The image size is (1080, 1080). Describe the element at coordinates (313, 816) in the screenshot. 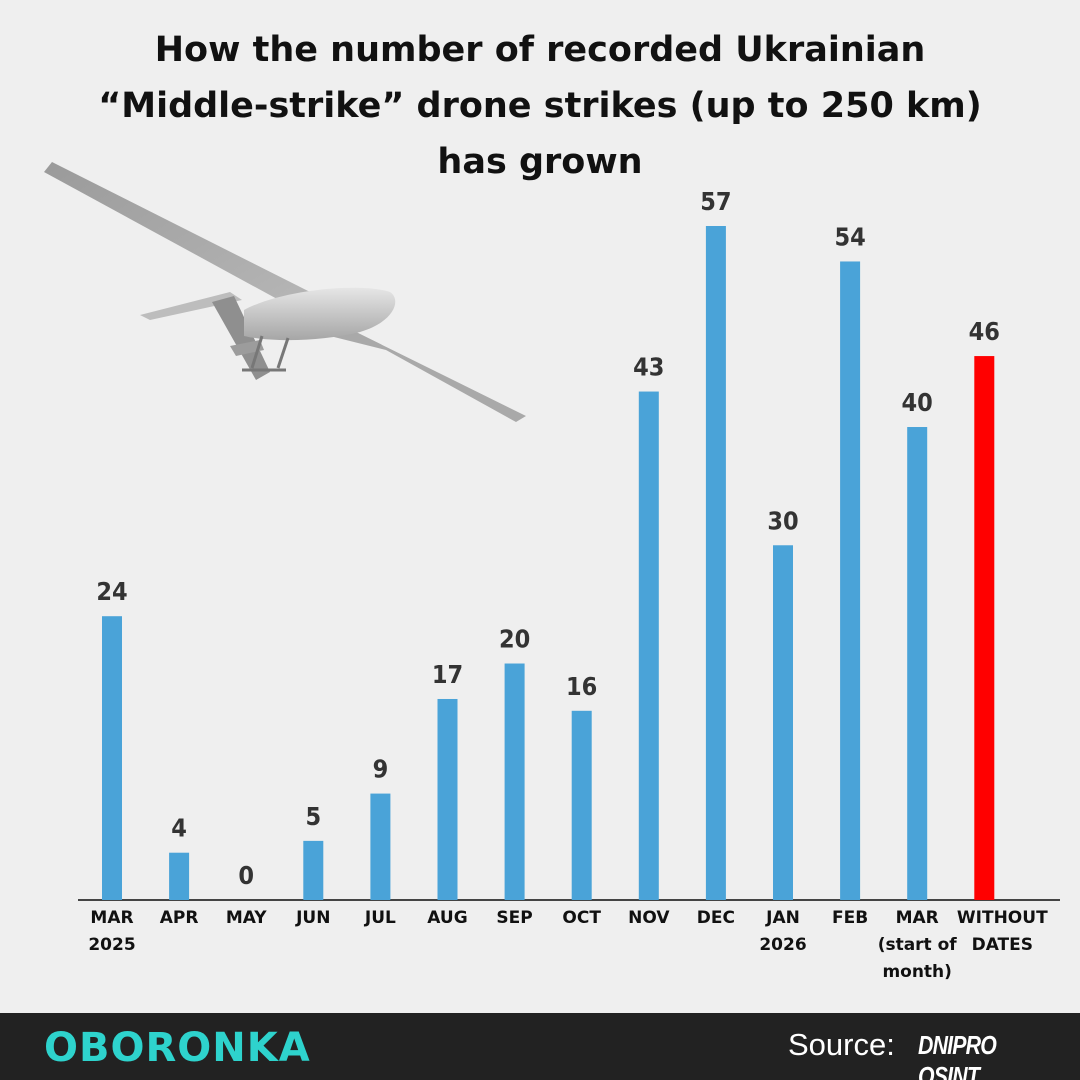

I see `value-label-3: 5` at that location.